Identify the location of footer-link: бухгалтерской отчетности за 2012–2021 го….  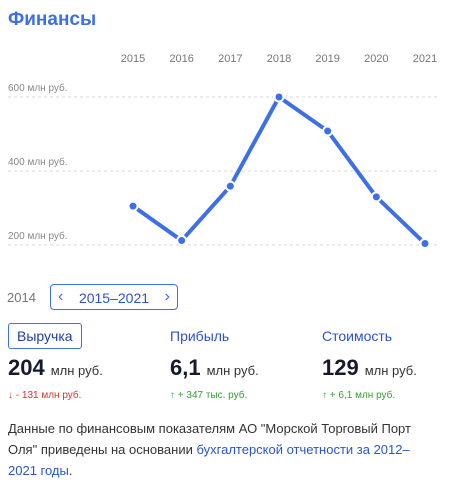
(209, 460).